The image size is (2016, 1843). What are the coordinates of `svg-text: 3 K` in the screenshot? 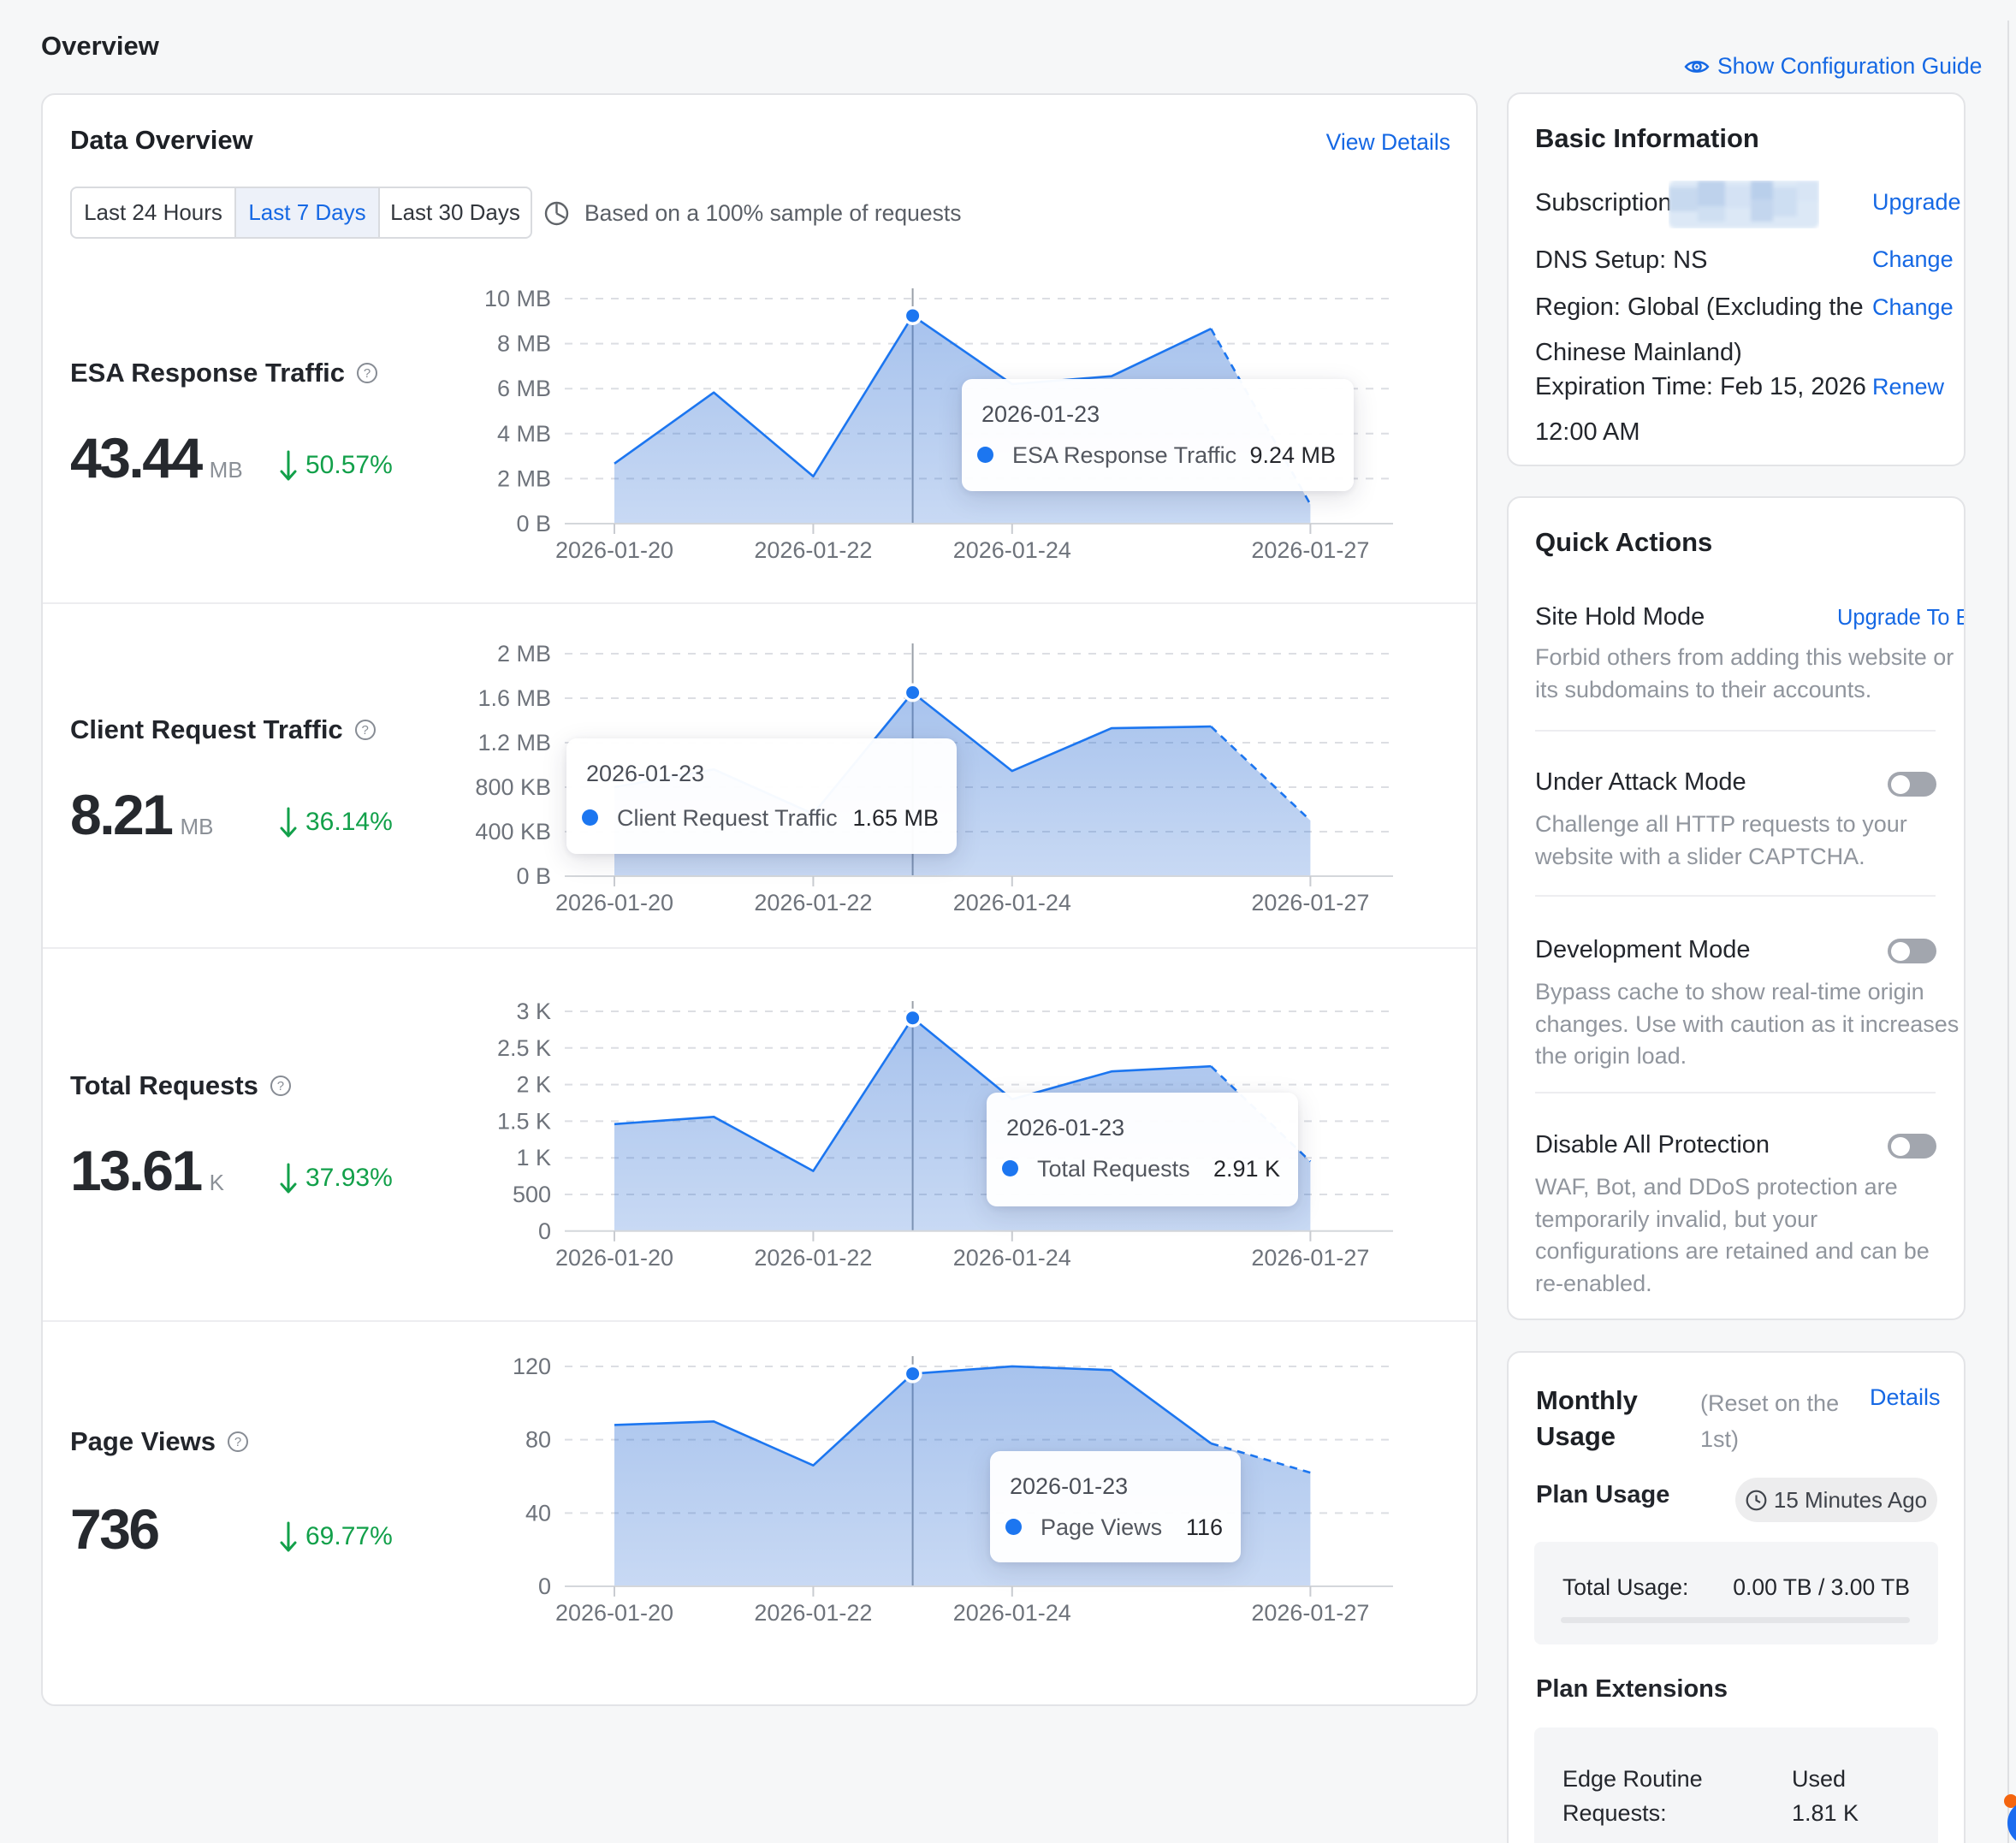 It's located at (533, 1011).